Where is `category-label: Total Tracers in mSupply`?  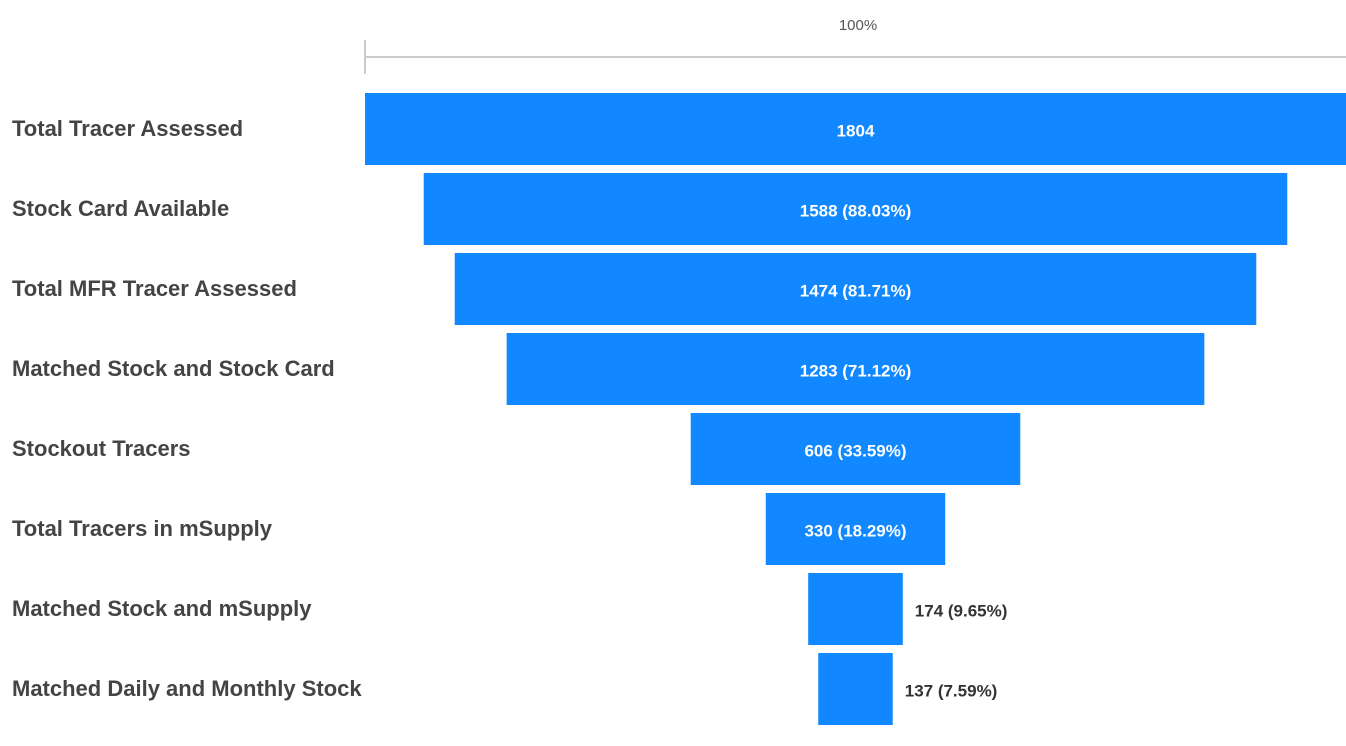 category-label: Total Tracers in mSupply is located at coordinates (142, 528).